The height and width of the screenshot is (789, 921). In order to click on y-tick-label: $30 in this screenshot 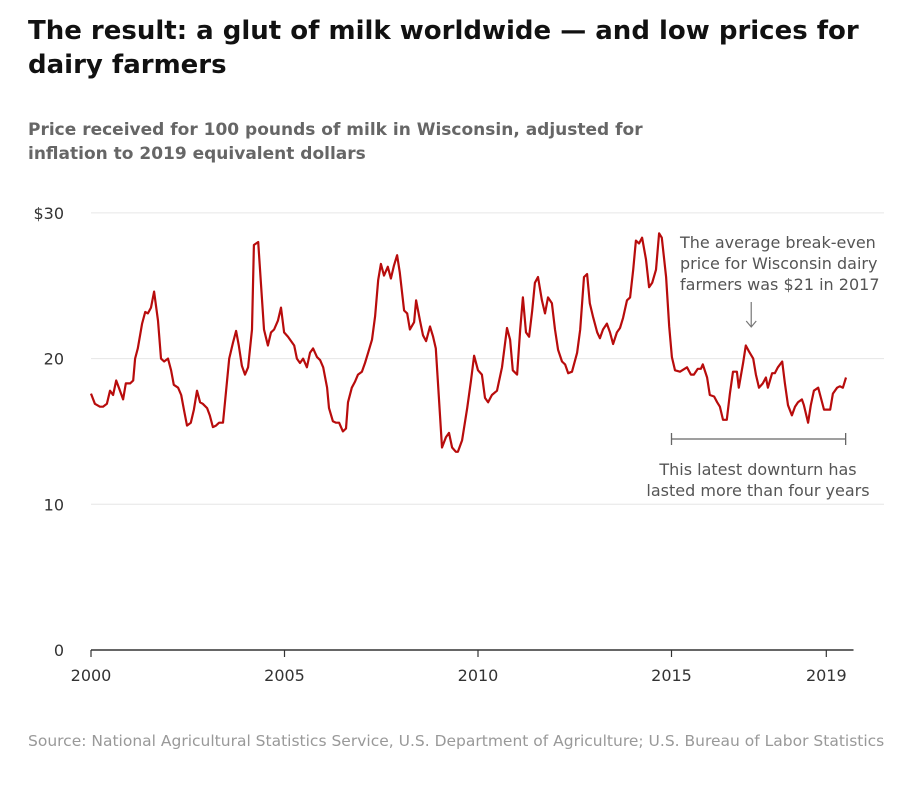, I will do `click(48, 213)`.